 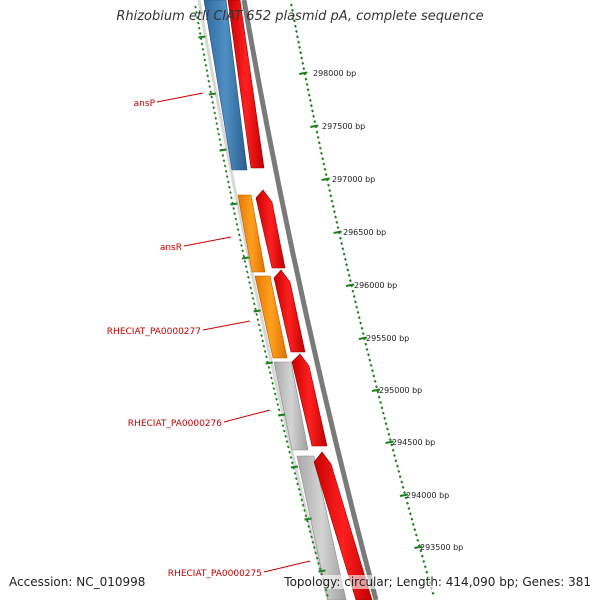 What do you see at coordinates (171, 248) in the screenshot?
I see `gene-label-ansR: ansR` at bounding box center [171, 248].